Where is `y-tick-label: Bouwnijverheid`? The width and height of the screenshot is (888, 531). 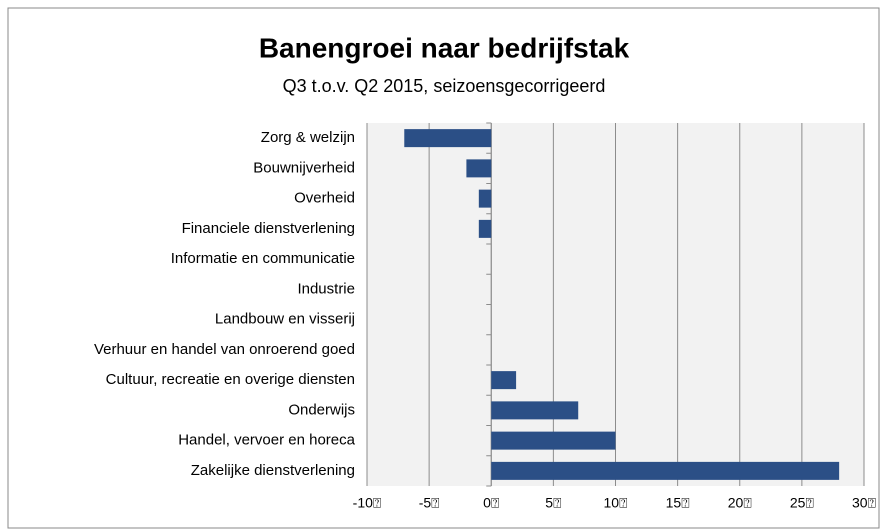 y-tick-label: Bouwnijverheid is located at coordinates (304, 167).